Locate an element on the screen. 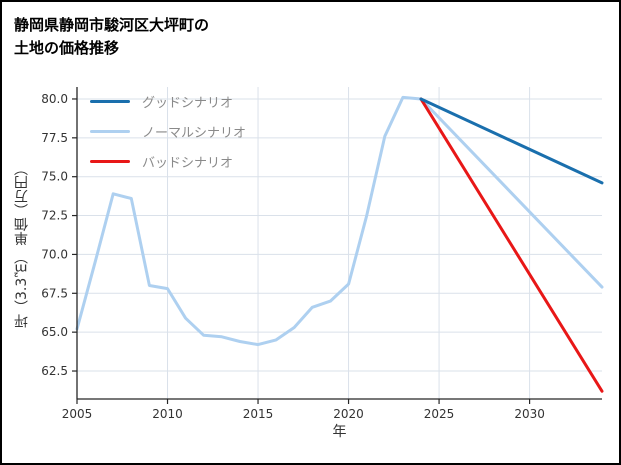 This screenshot has height=465, width=621. y-tick-label: 77.5 is located at coordinates (54, 138).